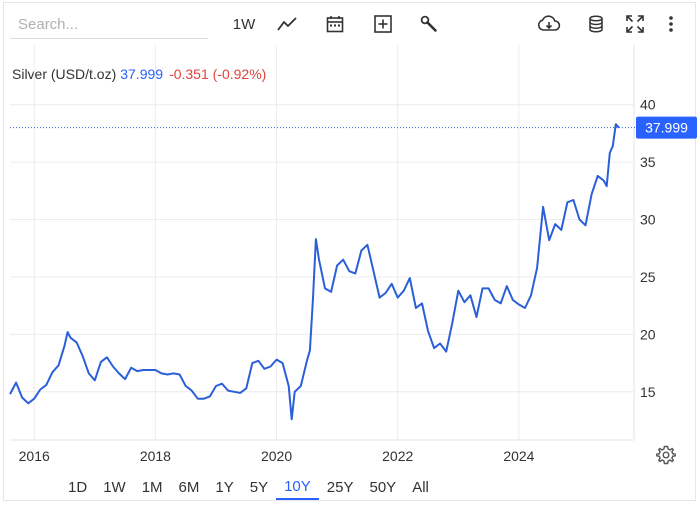 The height and width of the screenshot is (505, 700). I want to click on fullscreen-icon, so click(635, 24).